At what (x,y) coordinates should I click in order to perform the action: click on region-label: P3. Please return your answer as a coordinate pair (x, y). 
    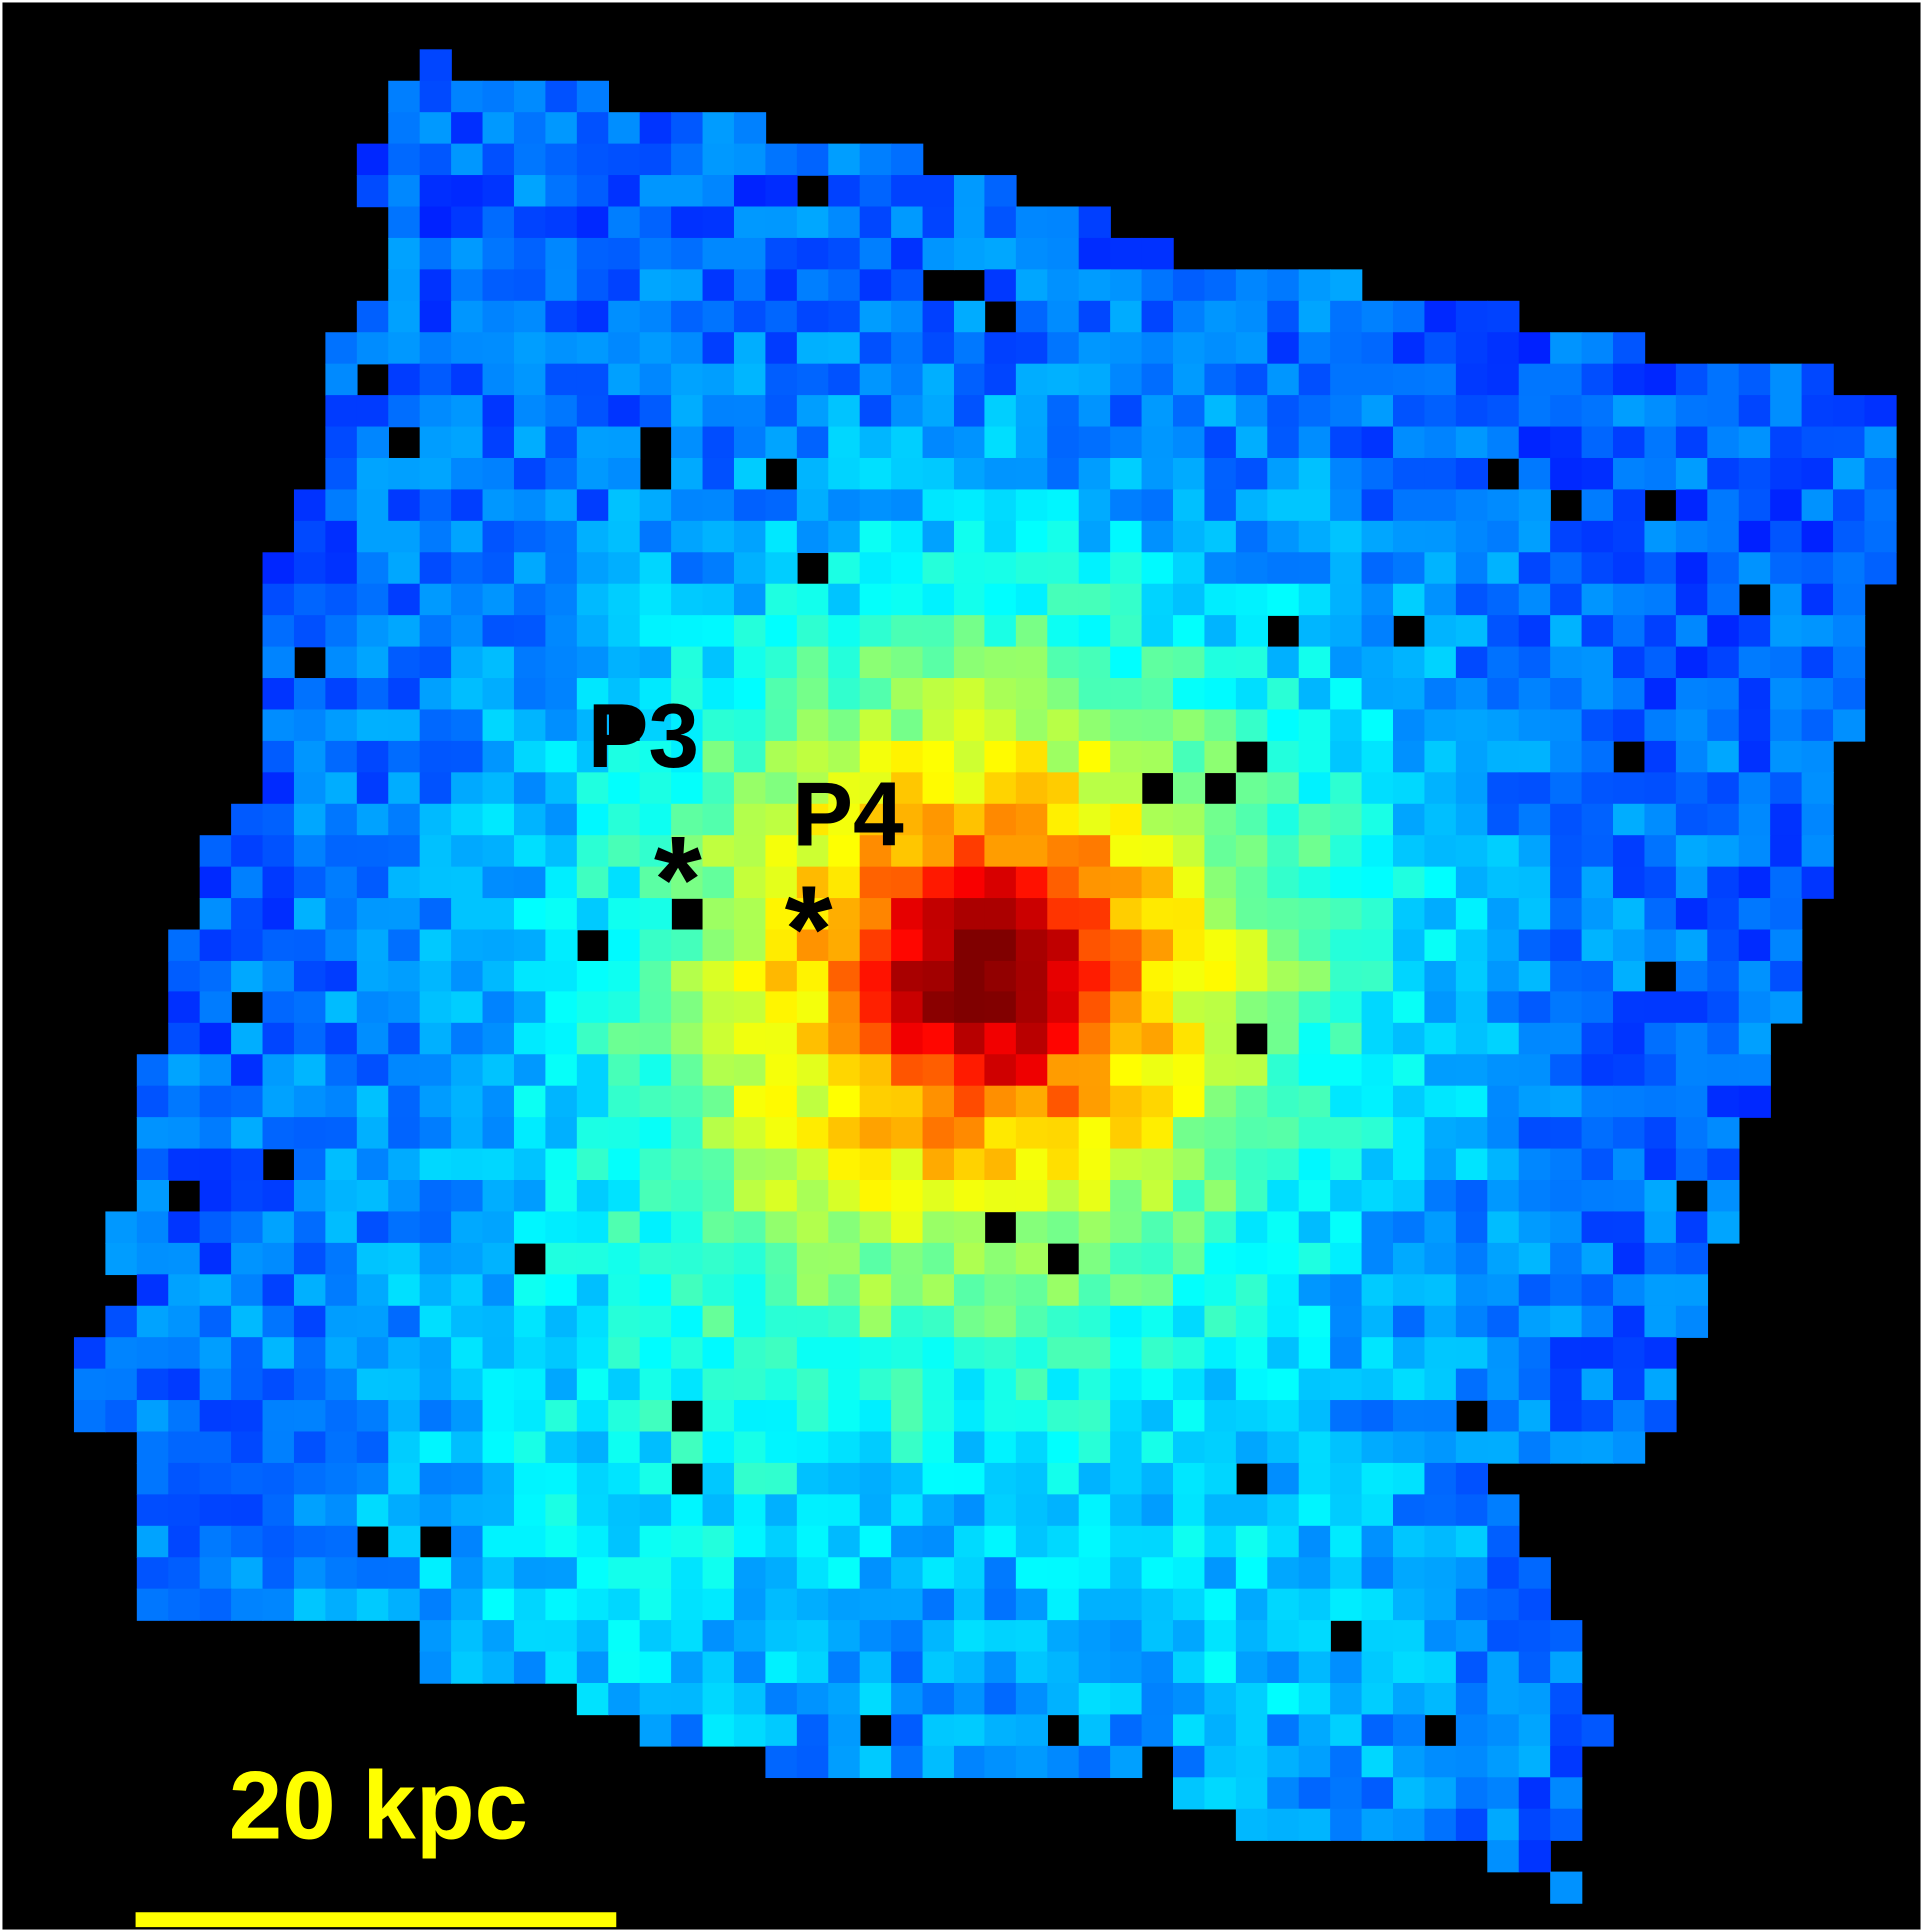
    Looking at the image, I should click on (644, 736).